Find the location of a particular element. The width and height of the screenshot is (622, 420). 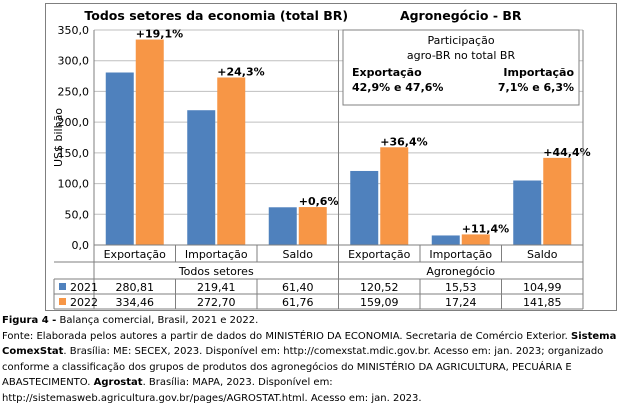

y-tick-label: 50,0 is located at coordinates (77, 214).